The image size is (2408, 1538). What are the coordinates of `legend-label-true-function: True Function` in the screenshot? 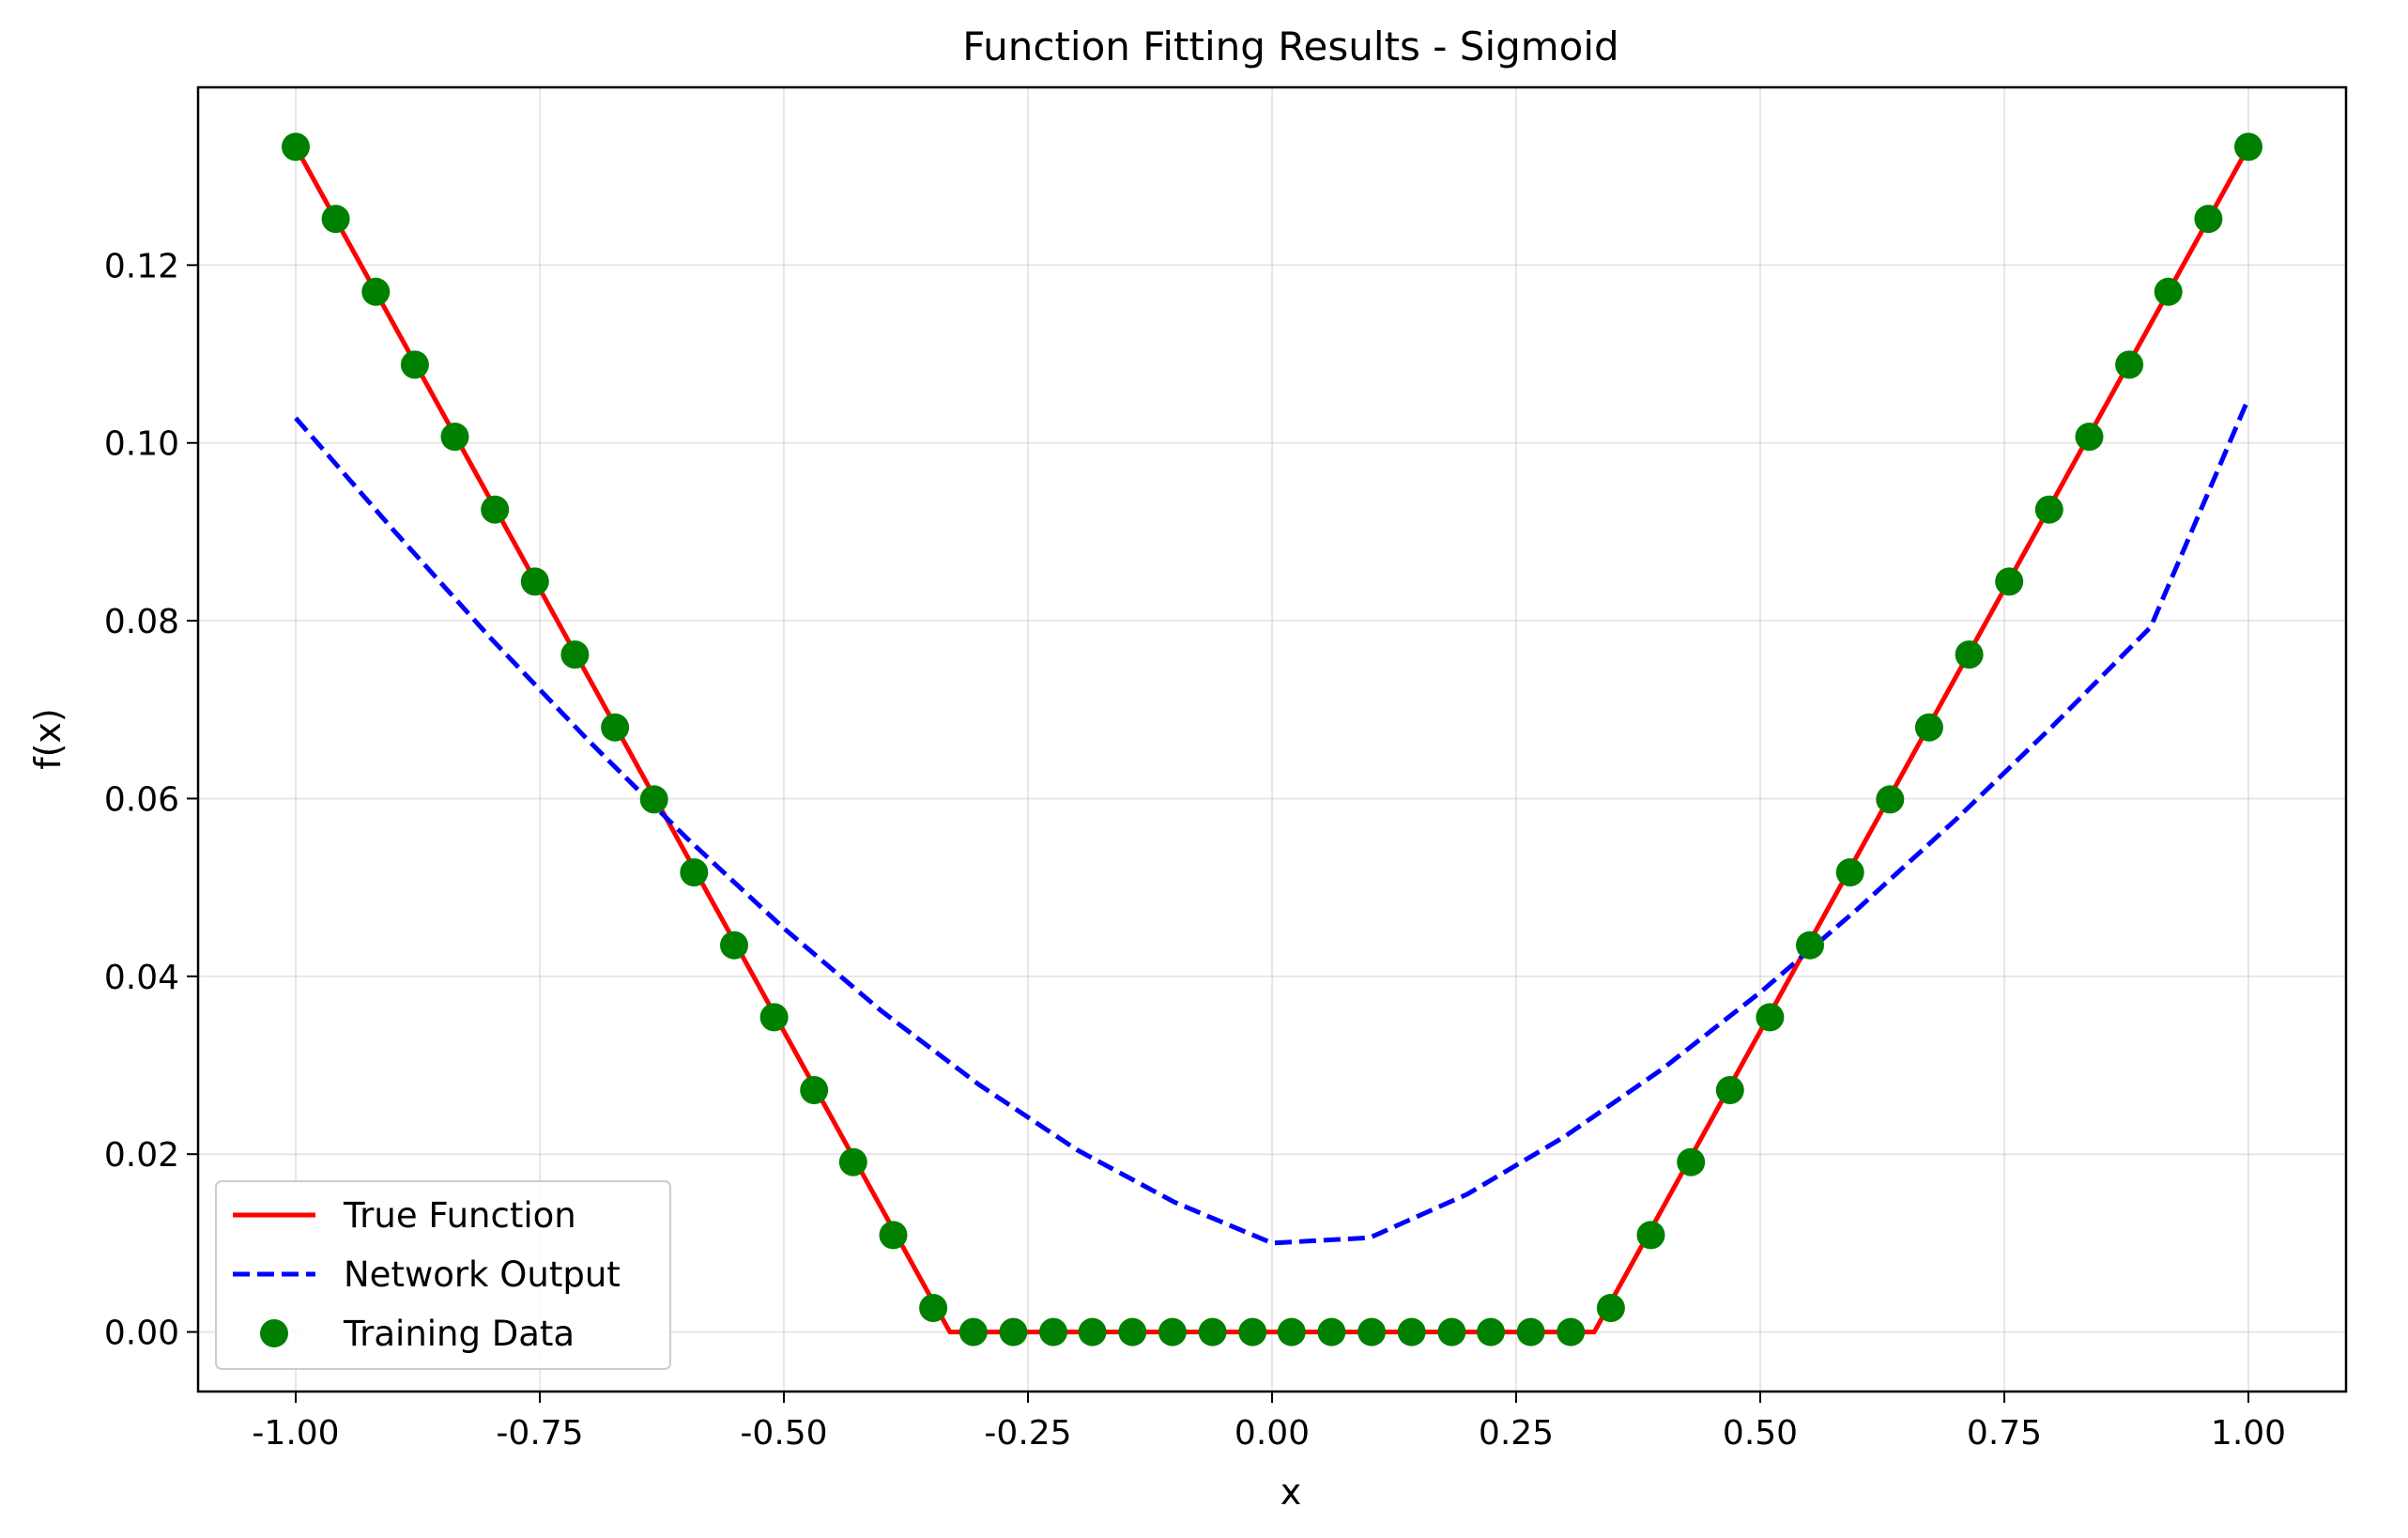 It's located at (460, 1215).